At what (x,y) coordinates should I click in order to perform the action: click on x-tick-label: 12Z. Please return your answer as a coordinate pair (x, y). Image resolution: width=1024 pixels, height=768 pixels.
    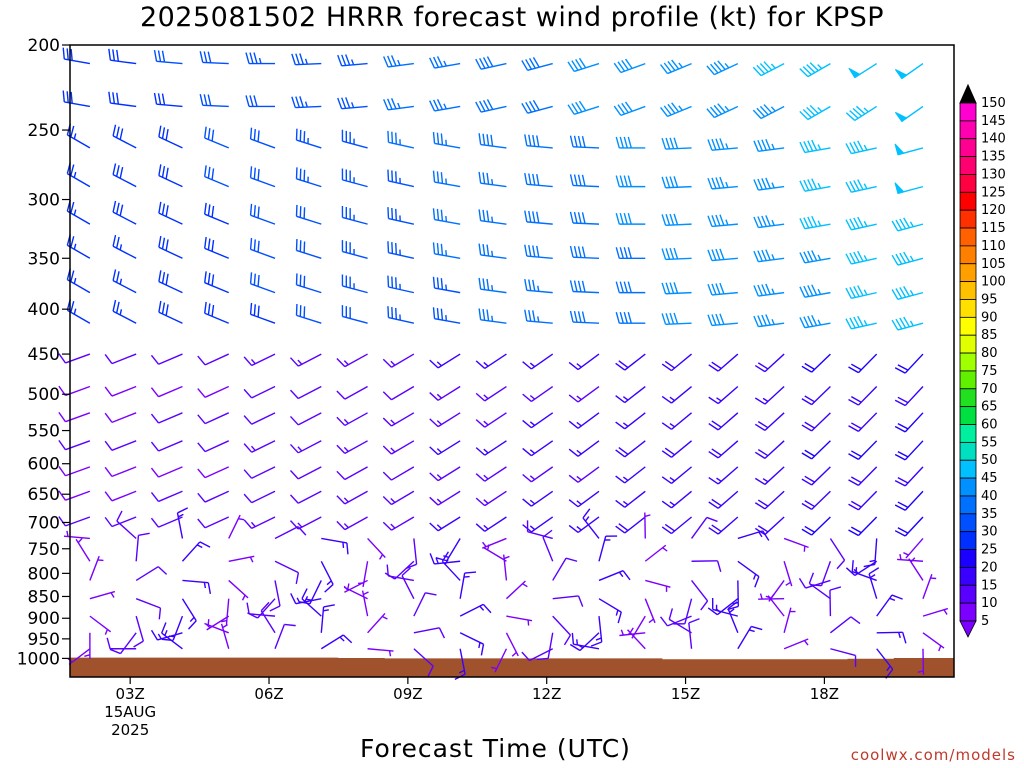
    Looking at the image, I should click on (546, 694).